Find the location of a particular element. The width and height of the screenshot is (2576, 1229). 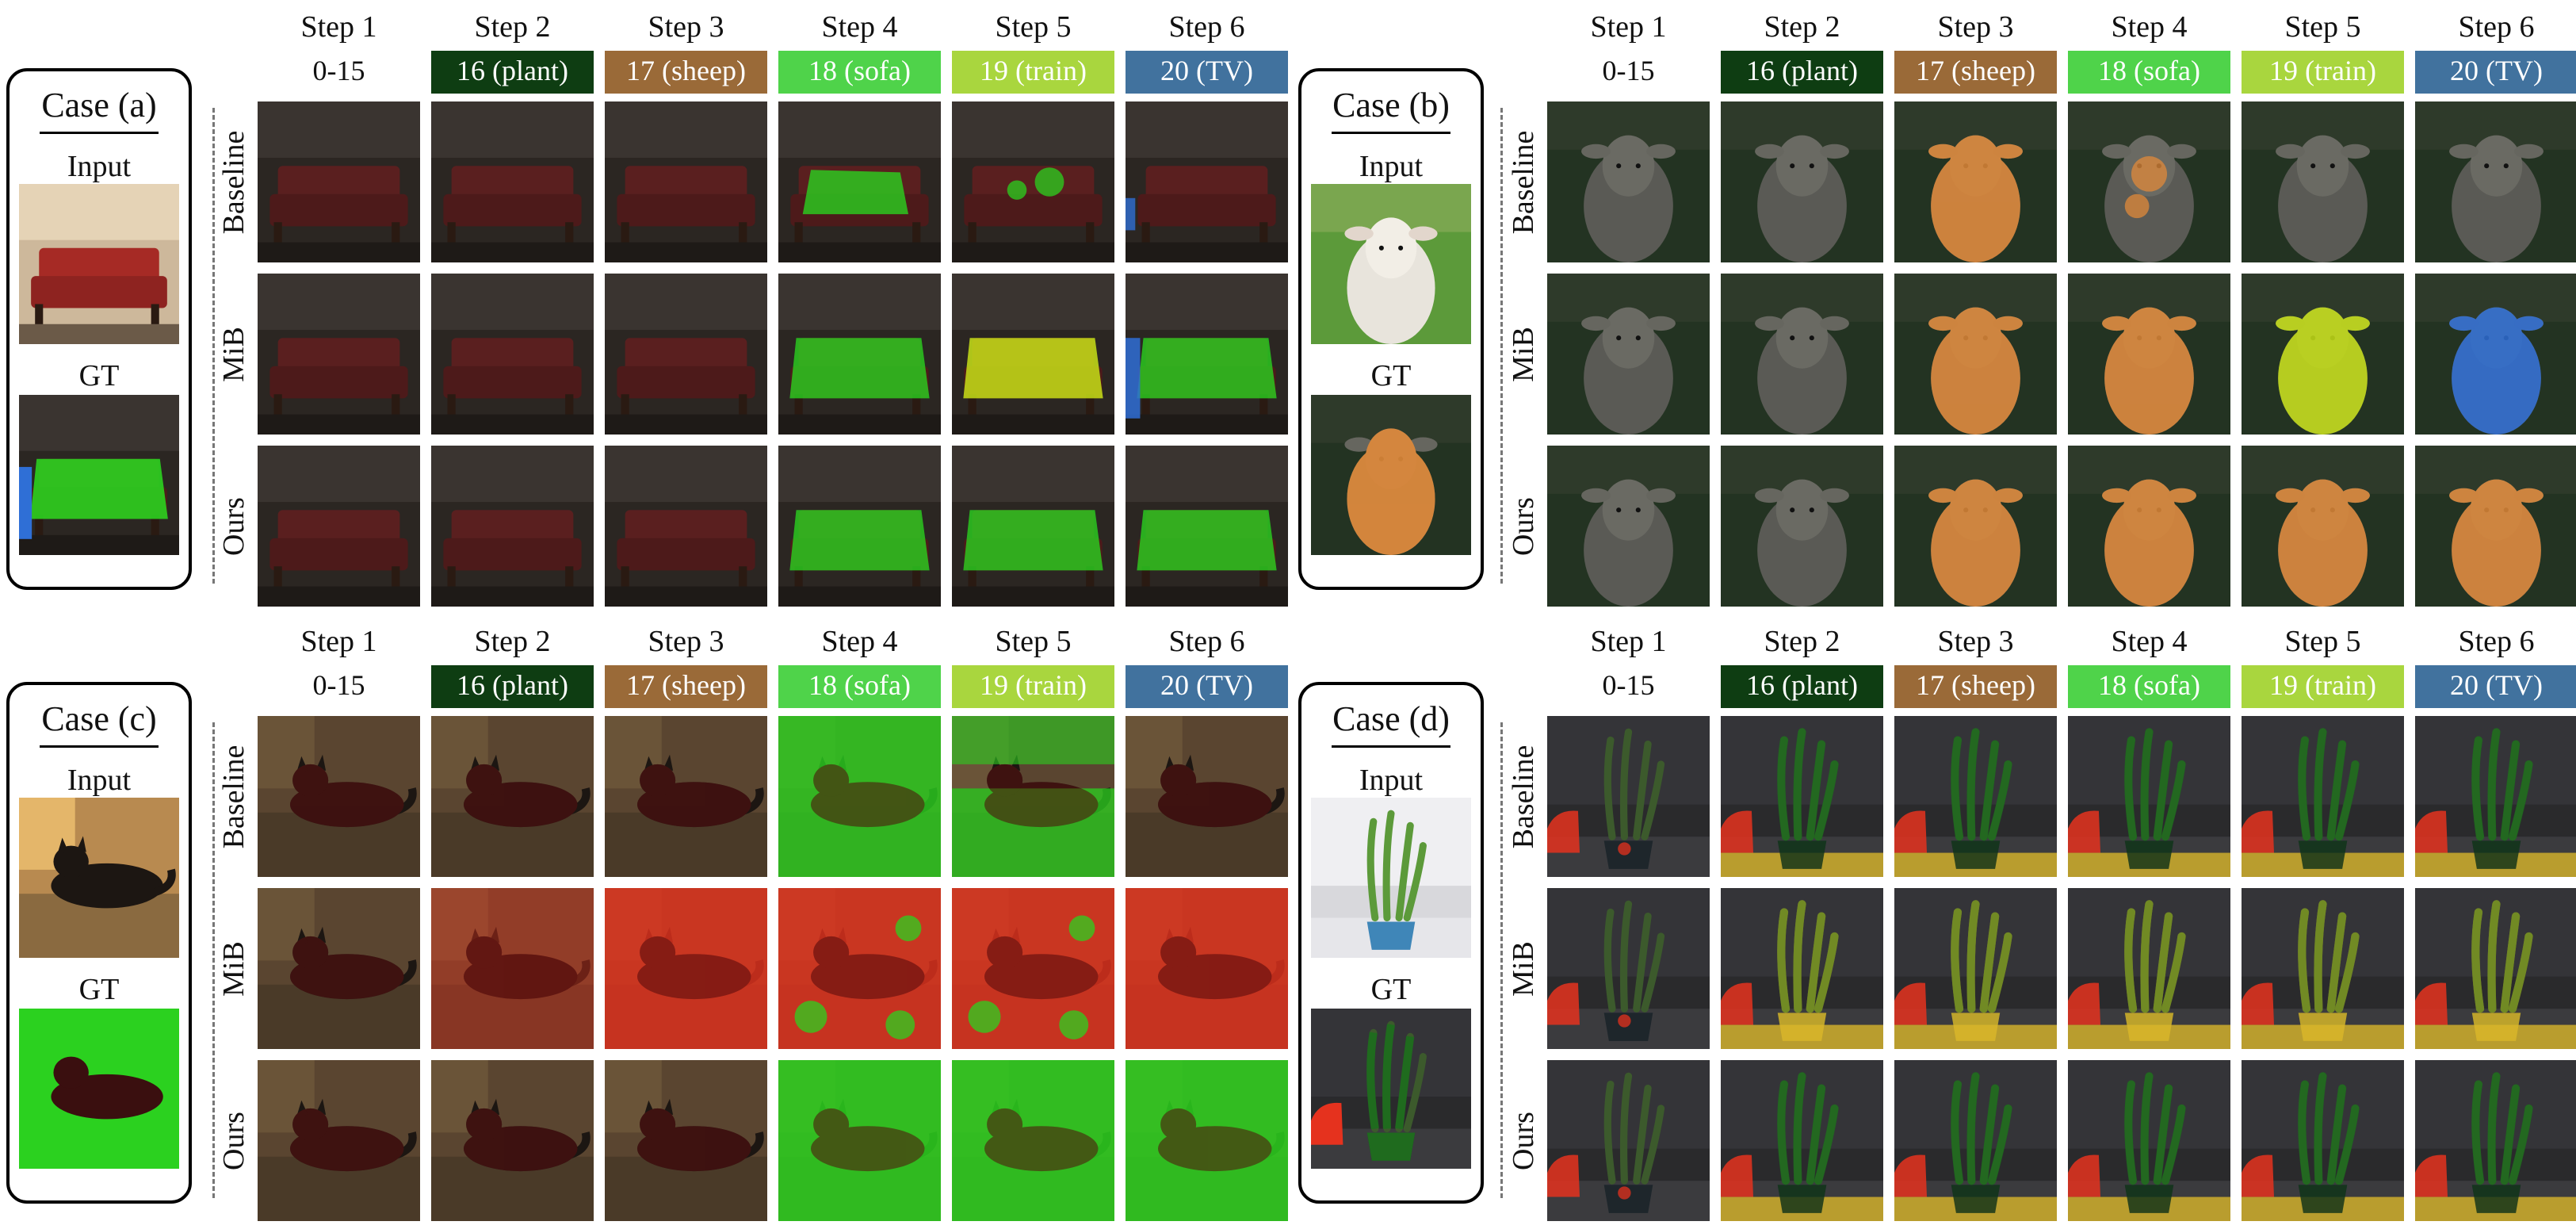

class-label: 18 (sofa) is located at coordinates (2149, 72).